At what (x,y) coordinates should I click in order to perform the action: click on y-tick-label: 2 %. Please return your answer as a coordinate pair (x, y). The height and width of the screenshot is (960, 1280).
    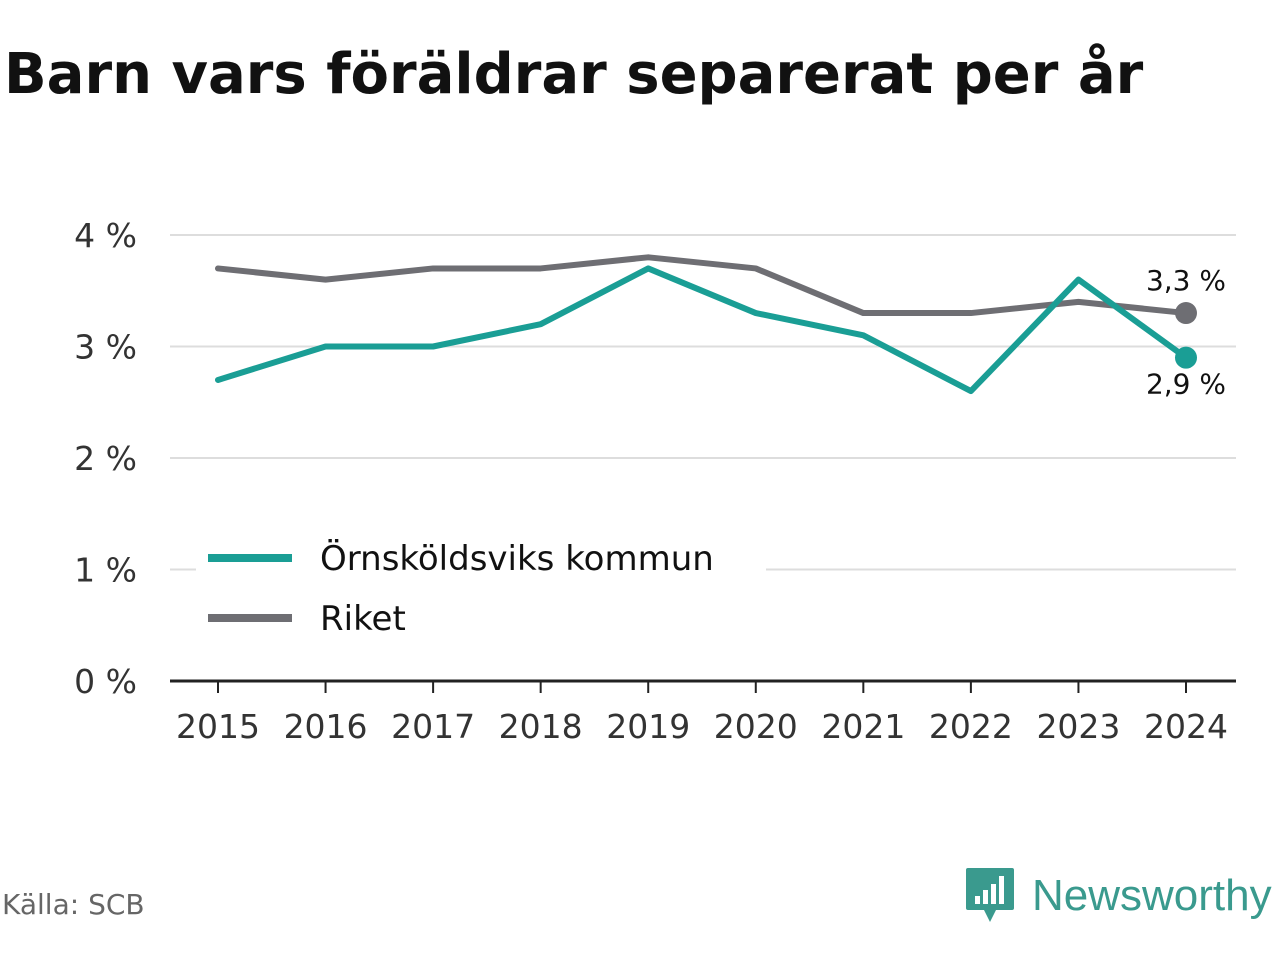
    Looking at the image, I should click on (105, 458).